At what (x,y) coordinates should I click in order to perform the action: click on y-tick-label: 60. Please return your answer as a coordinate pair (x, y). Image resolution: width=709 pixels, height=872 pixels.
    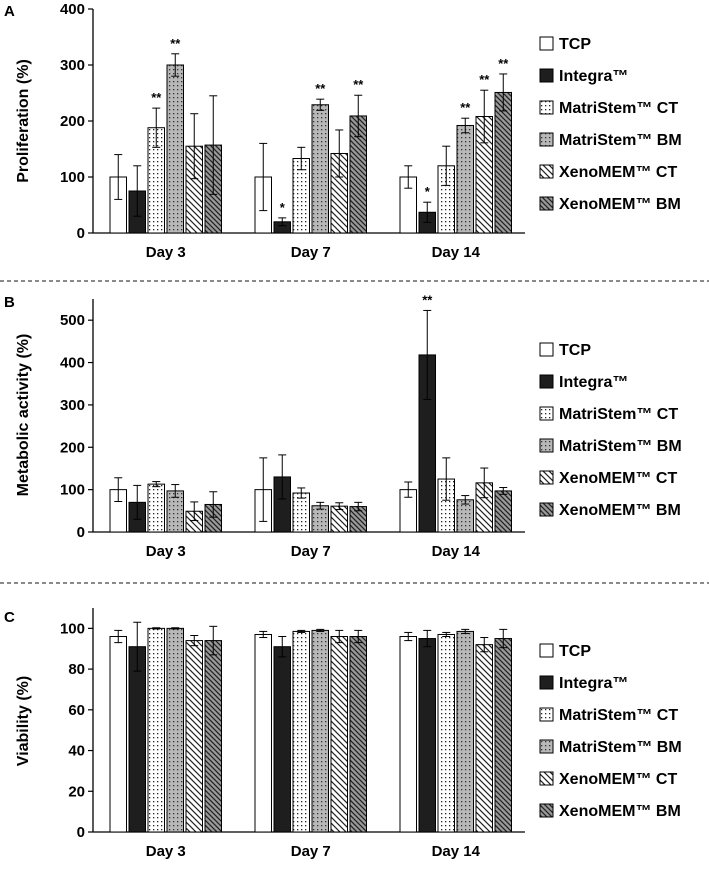
    Looking at the image, I should click on (76, 710).